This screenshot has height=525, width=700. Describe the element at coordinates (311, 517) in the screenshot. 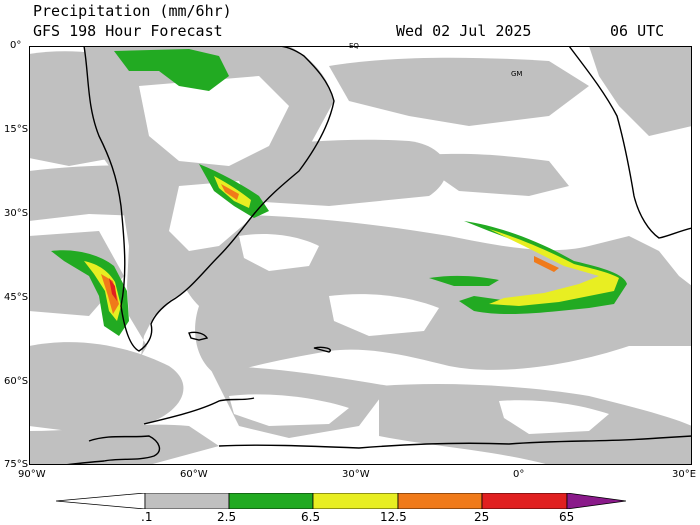

I see `colorbar-label-6-5: 6.5` at that location.